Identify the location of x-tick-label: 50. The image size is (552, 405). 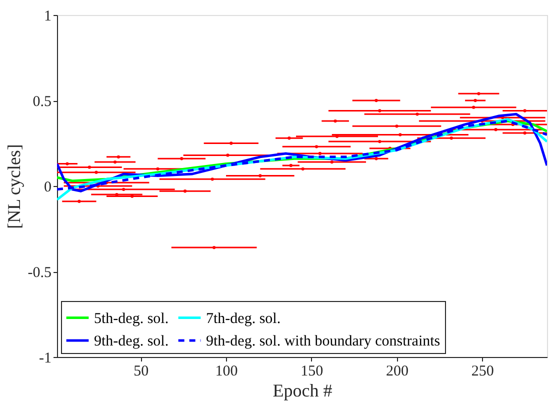
(141, 372).